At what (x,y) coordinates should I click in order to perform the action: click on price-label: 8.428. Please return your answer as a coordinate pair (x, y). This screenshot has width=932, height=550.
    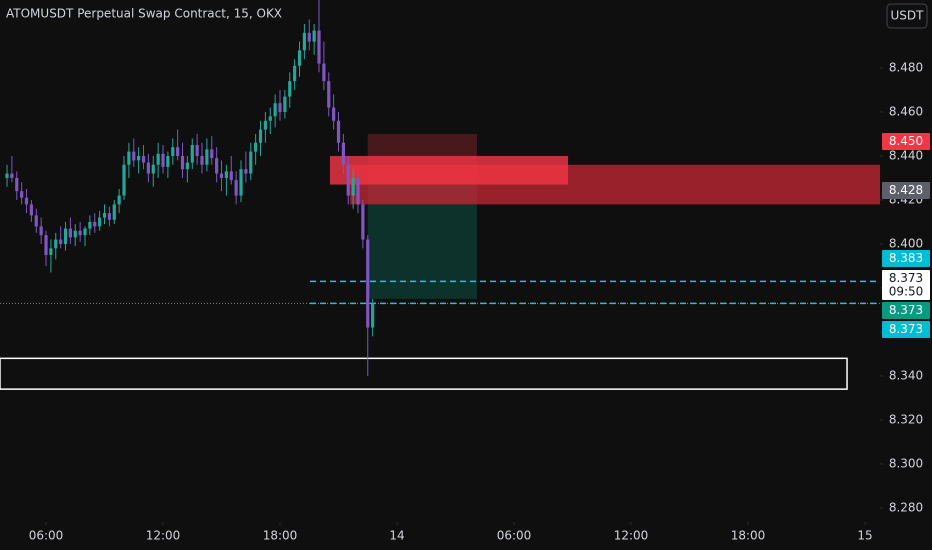
    Looking at the image, I should click on (906, 190).